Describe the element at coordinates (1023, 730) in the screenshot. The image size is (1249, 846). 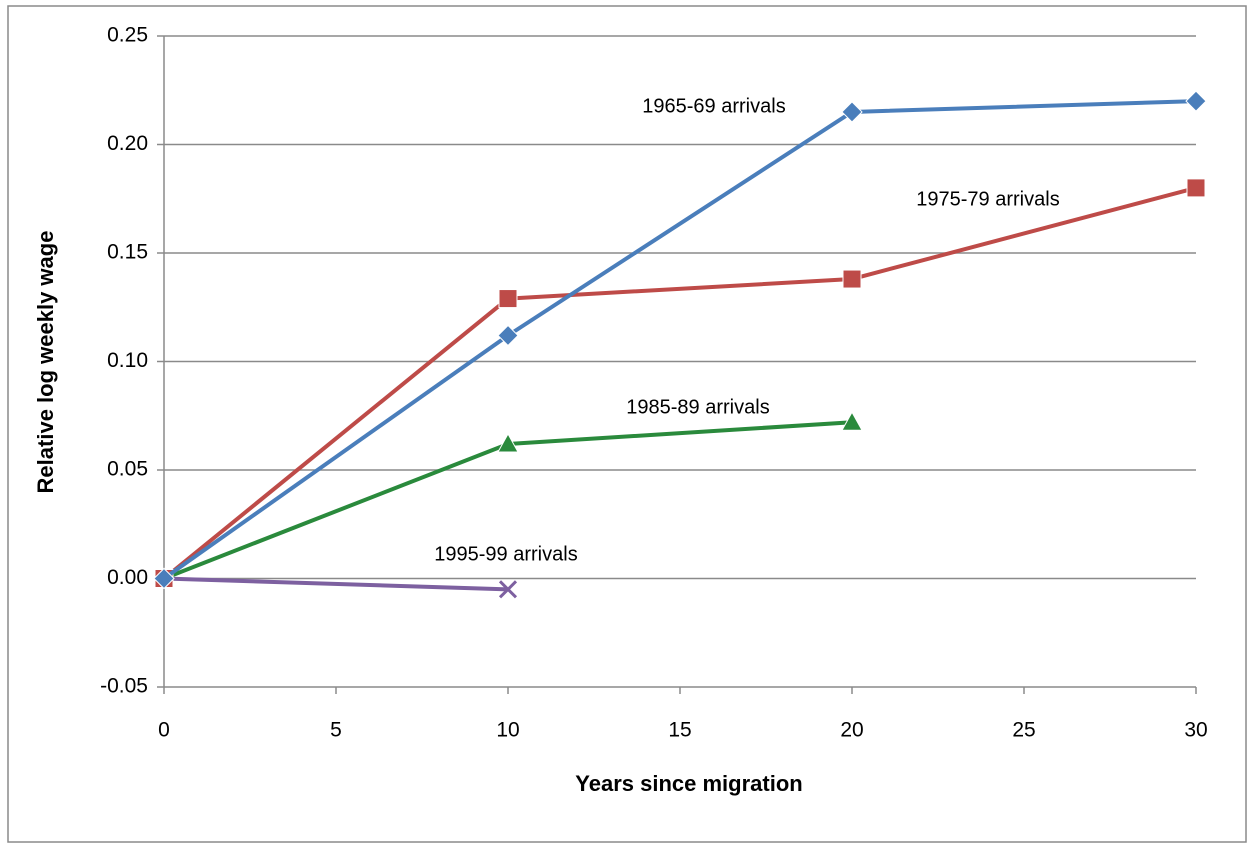
I see `x-tick-label: 25` at that location.